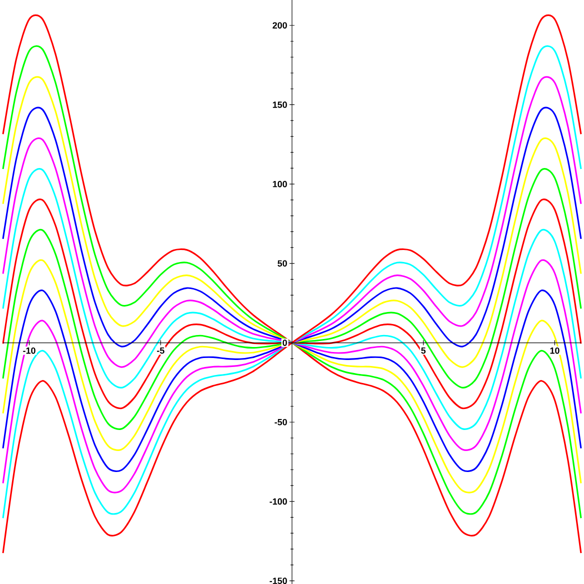  What do you see at coordinates (423, 350) in the screenshot?
I see `x-tick-label: 5` at bounding box center [423, 350].